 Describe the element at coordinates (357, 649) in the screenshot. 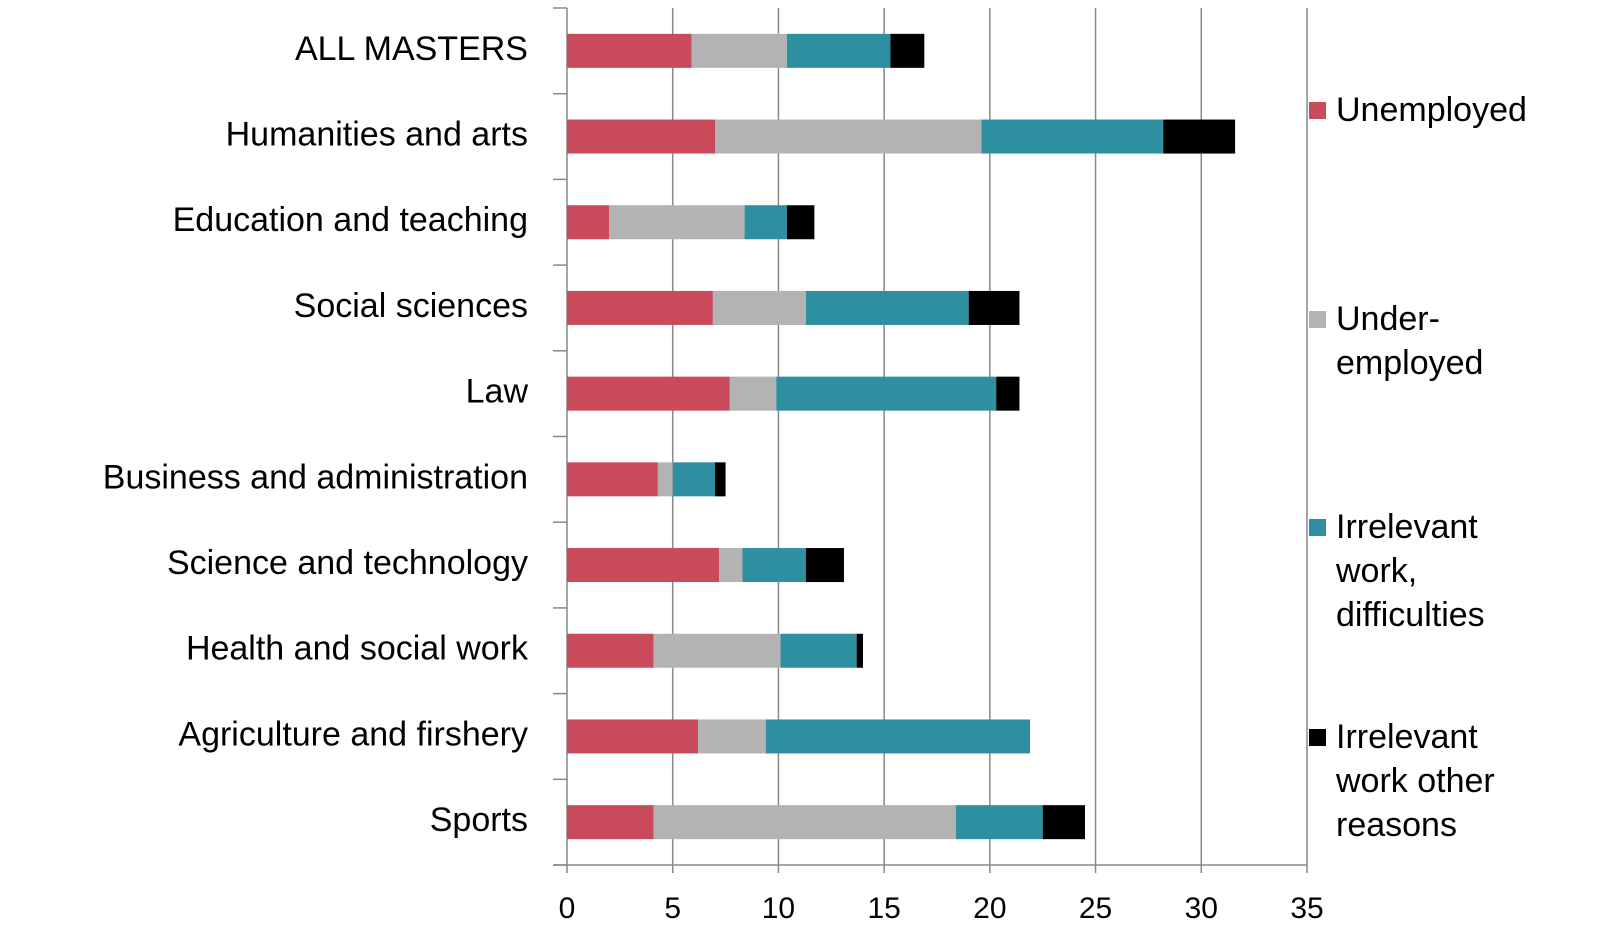

I see `y-tick-label: Health and social work` at that location.